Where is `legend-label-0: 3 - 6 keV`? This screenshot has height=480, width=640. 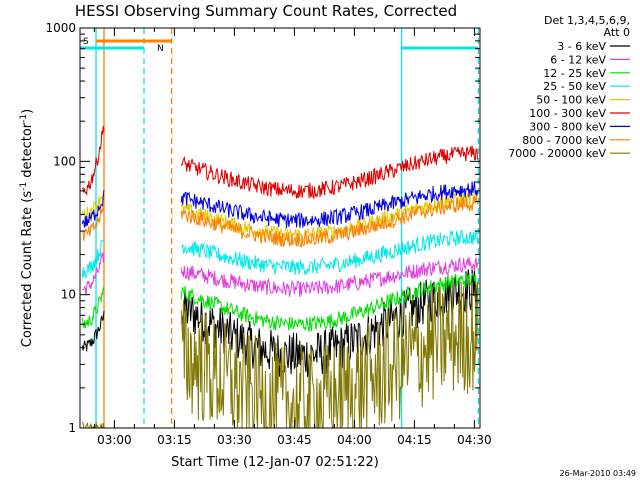
legend-label-0: 3 - 6 keV is located at coordinates (581, 46).